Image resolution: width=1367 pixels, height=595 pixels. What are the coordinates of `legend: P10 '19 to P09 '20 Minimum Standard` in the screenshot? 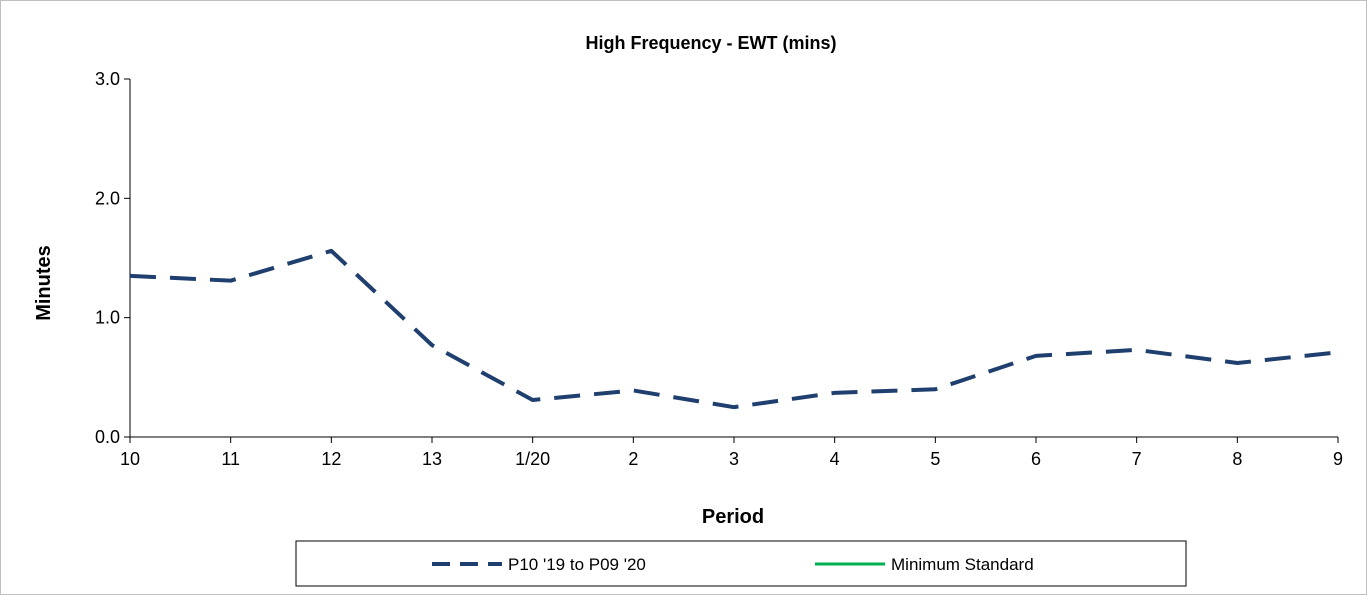 It's located at (741, 563).